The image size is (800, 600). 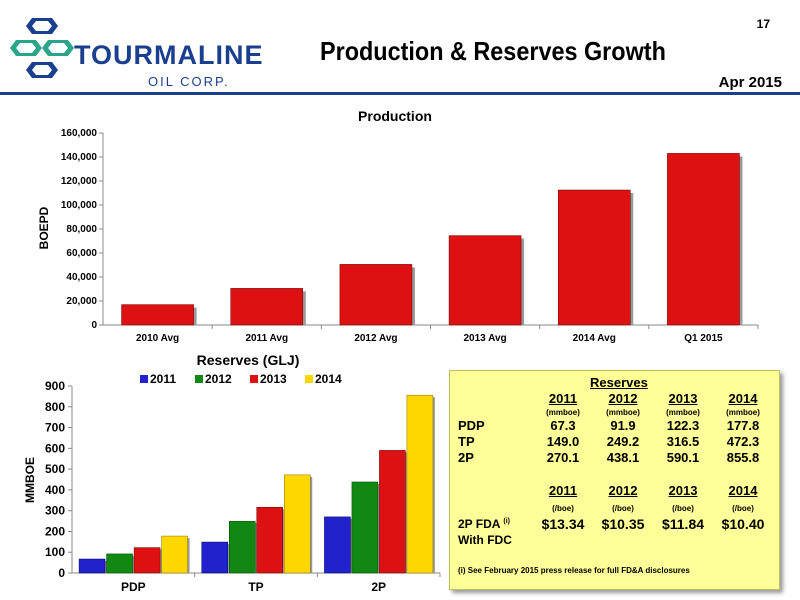 What do you see at coordinates (594, 338) in the screenshot?
I see `production-x-tick-label: 2014 Avg` at bounding box center [594, 338].